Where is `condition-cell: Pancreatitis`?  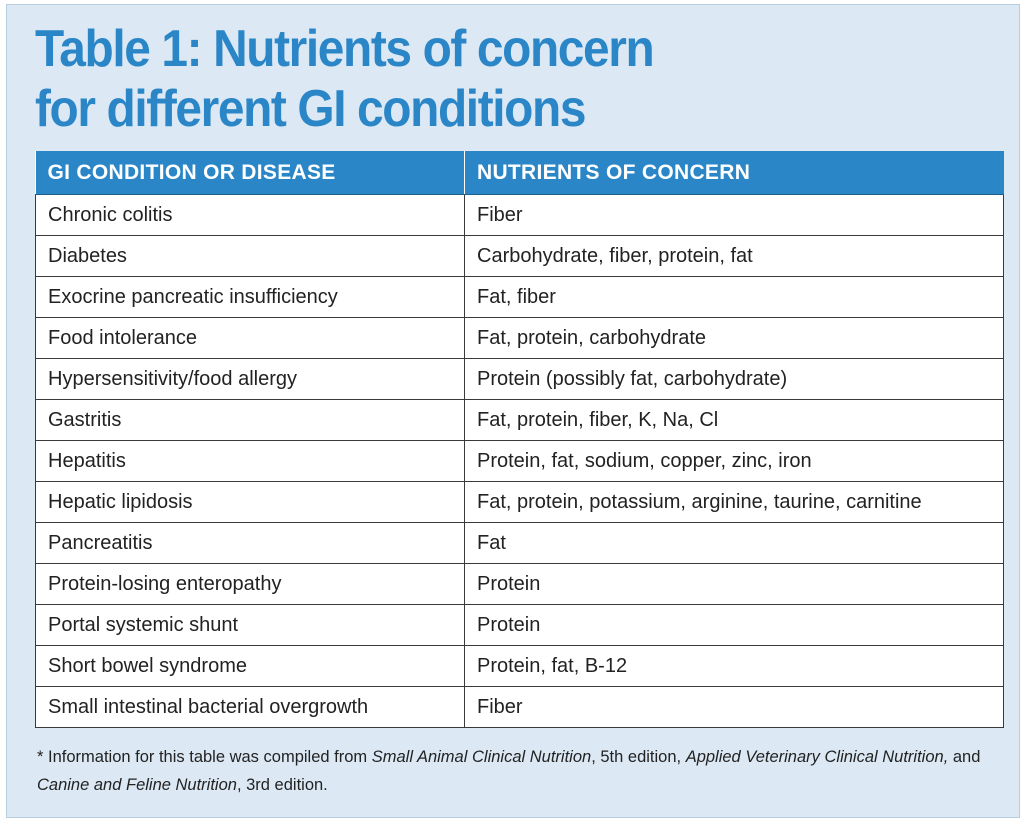
condition-cell: Pancreatitis is located at coordinates (250, 543).